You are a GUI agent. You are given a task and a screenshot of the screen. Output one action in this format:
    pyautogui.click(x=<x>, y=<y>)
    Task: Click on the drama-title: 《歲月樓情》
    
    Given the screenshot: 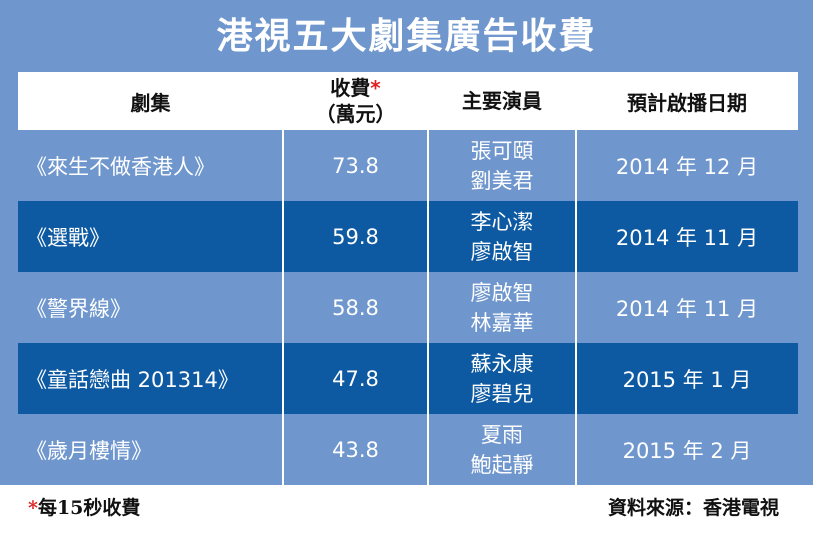 What is the action you would take?
    pyautogui.click(x=89, y=450)
    